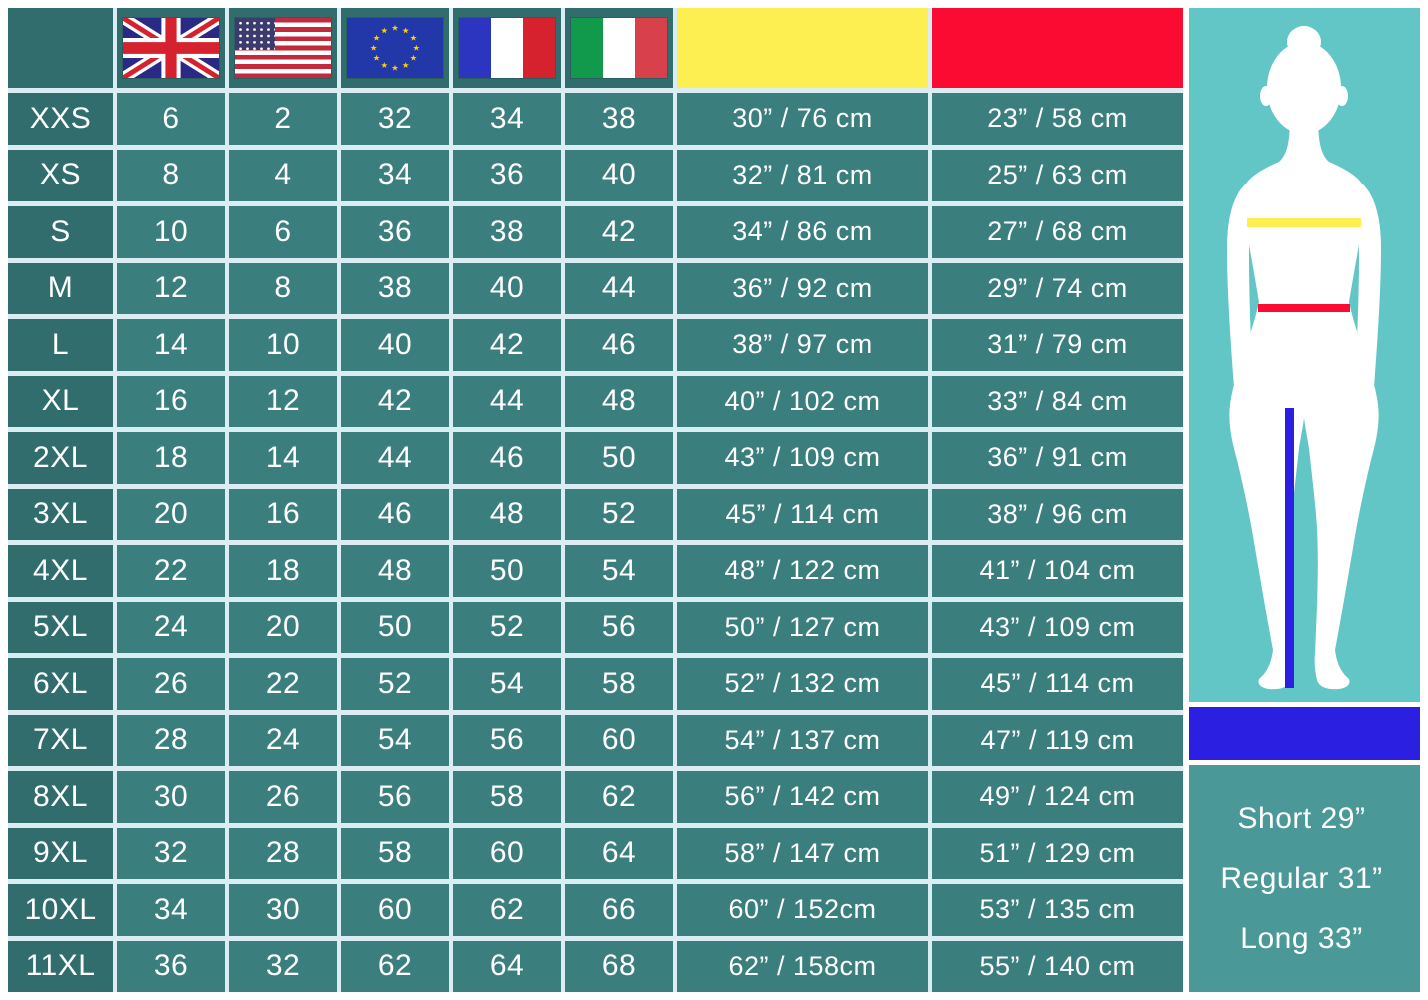  I want to click on it-size-cell: 62, so click(619, 797).